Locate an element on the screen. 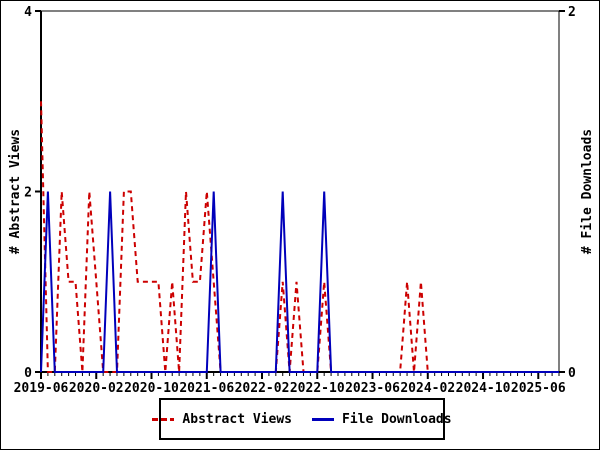  left-axis-tick-label: 2 is located at coordinates (28, 193).